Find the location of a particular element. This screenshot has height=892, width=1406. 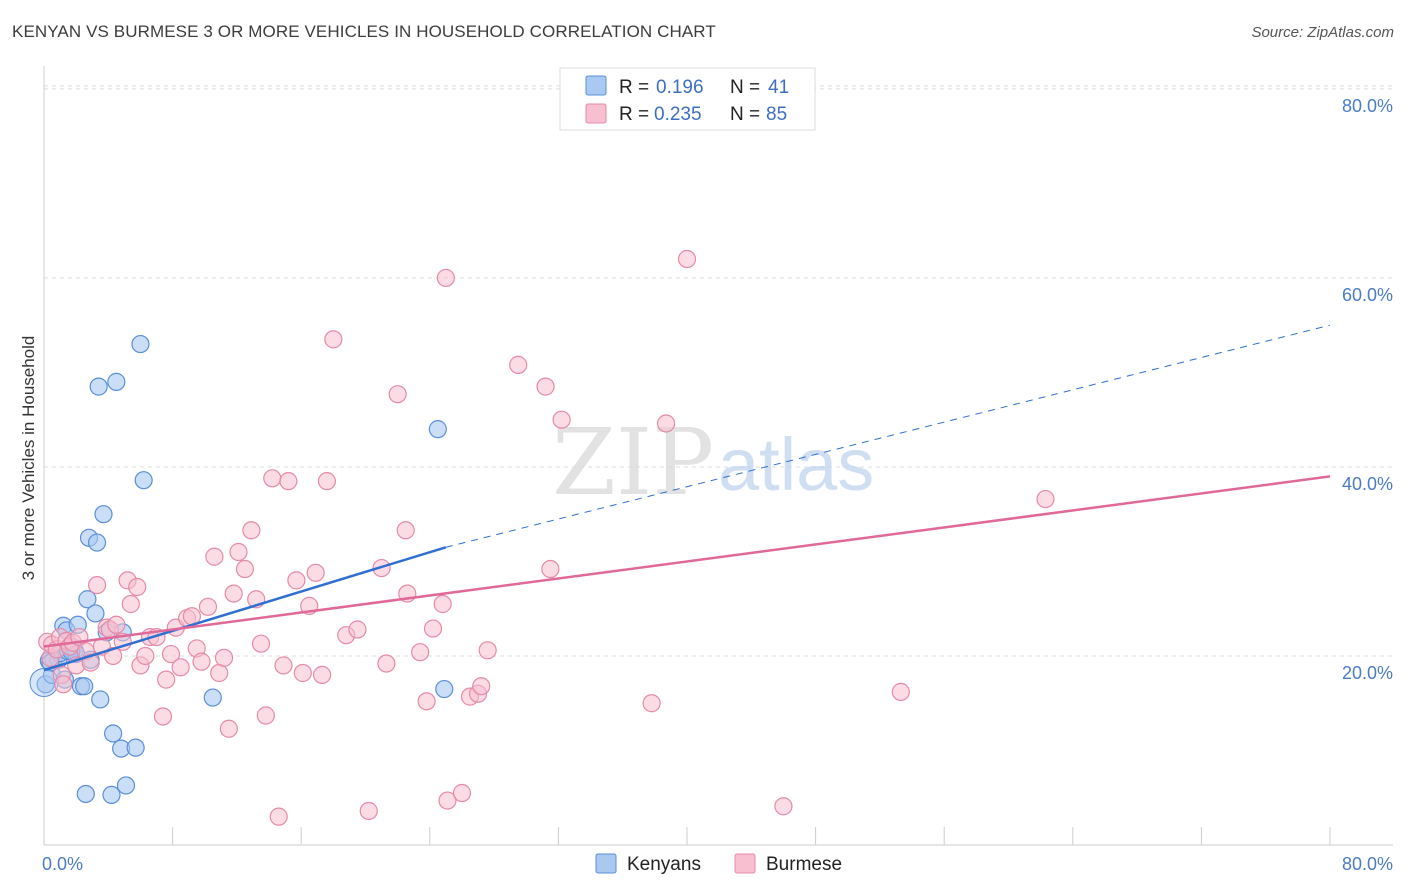

bottom-legend: Kenyans Burmese is located at coordinates (718, 864).